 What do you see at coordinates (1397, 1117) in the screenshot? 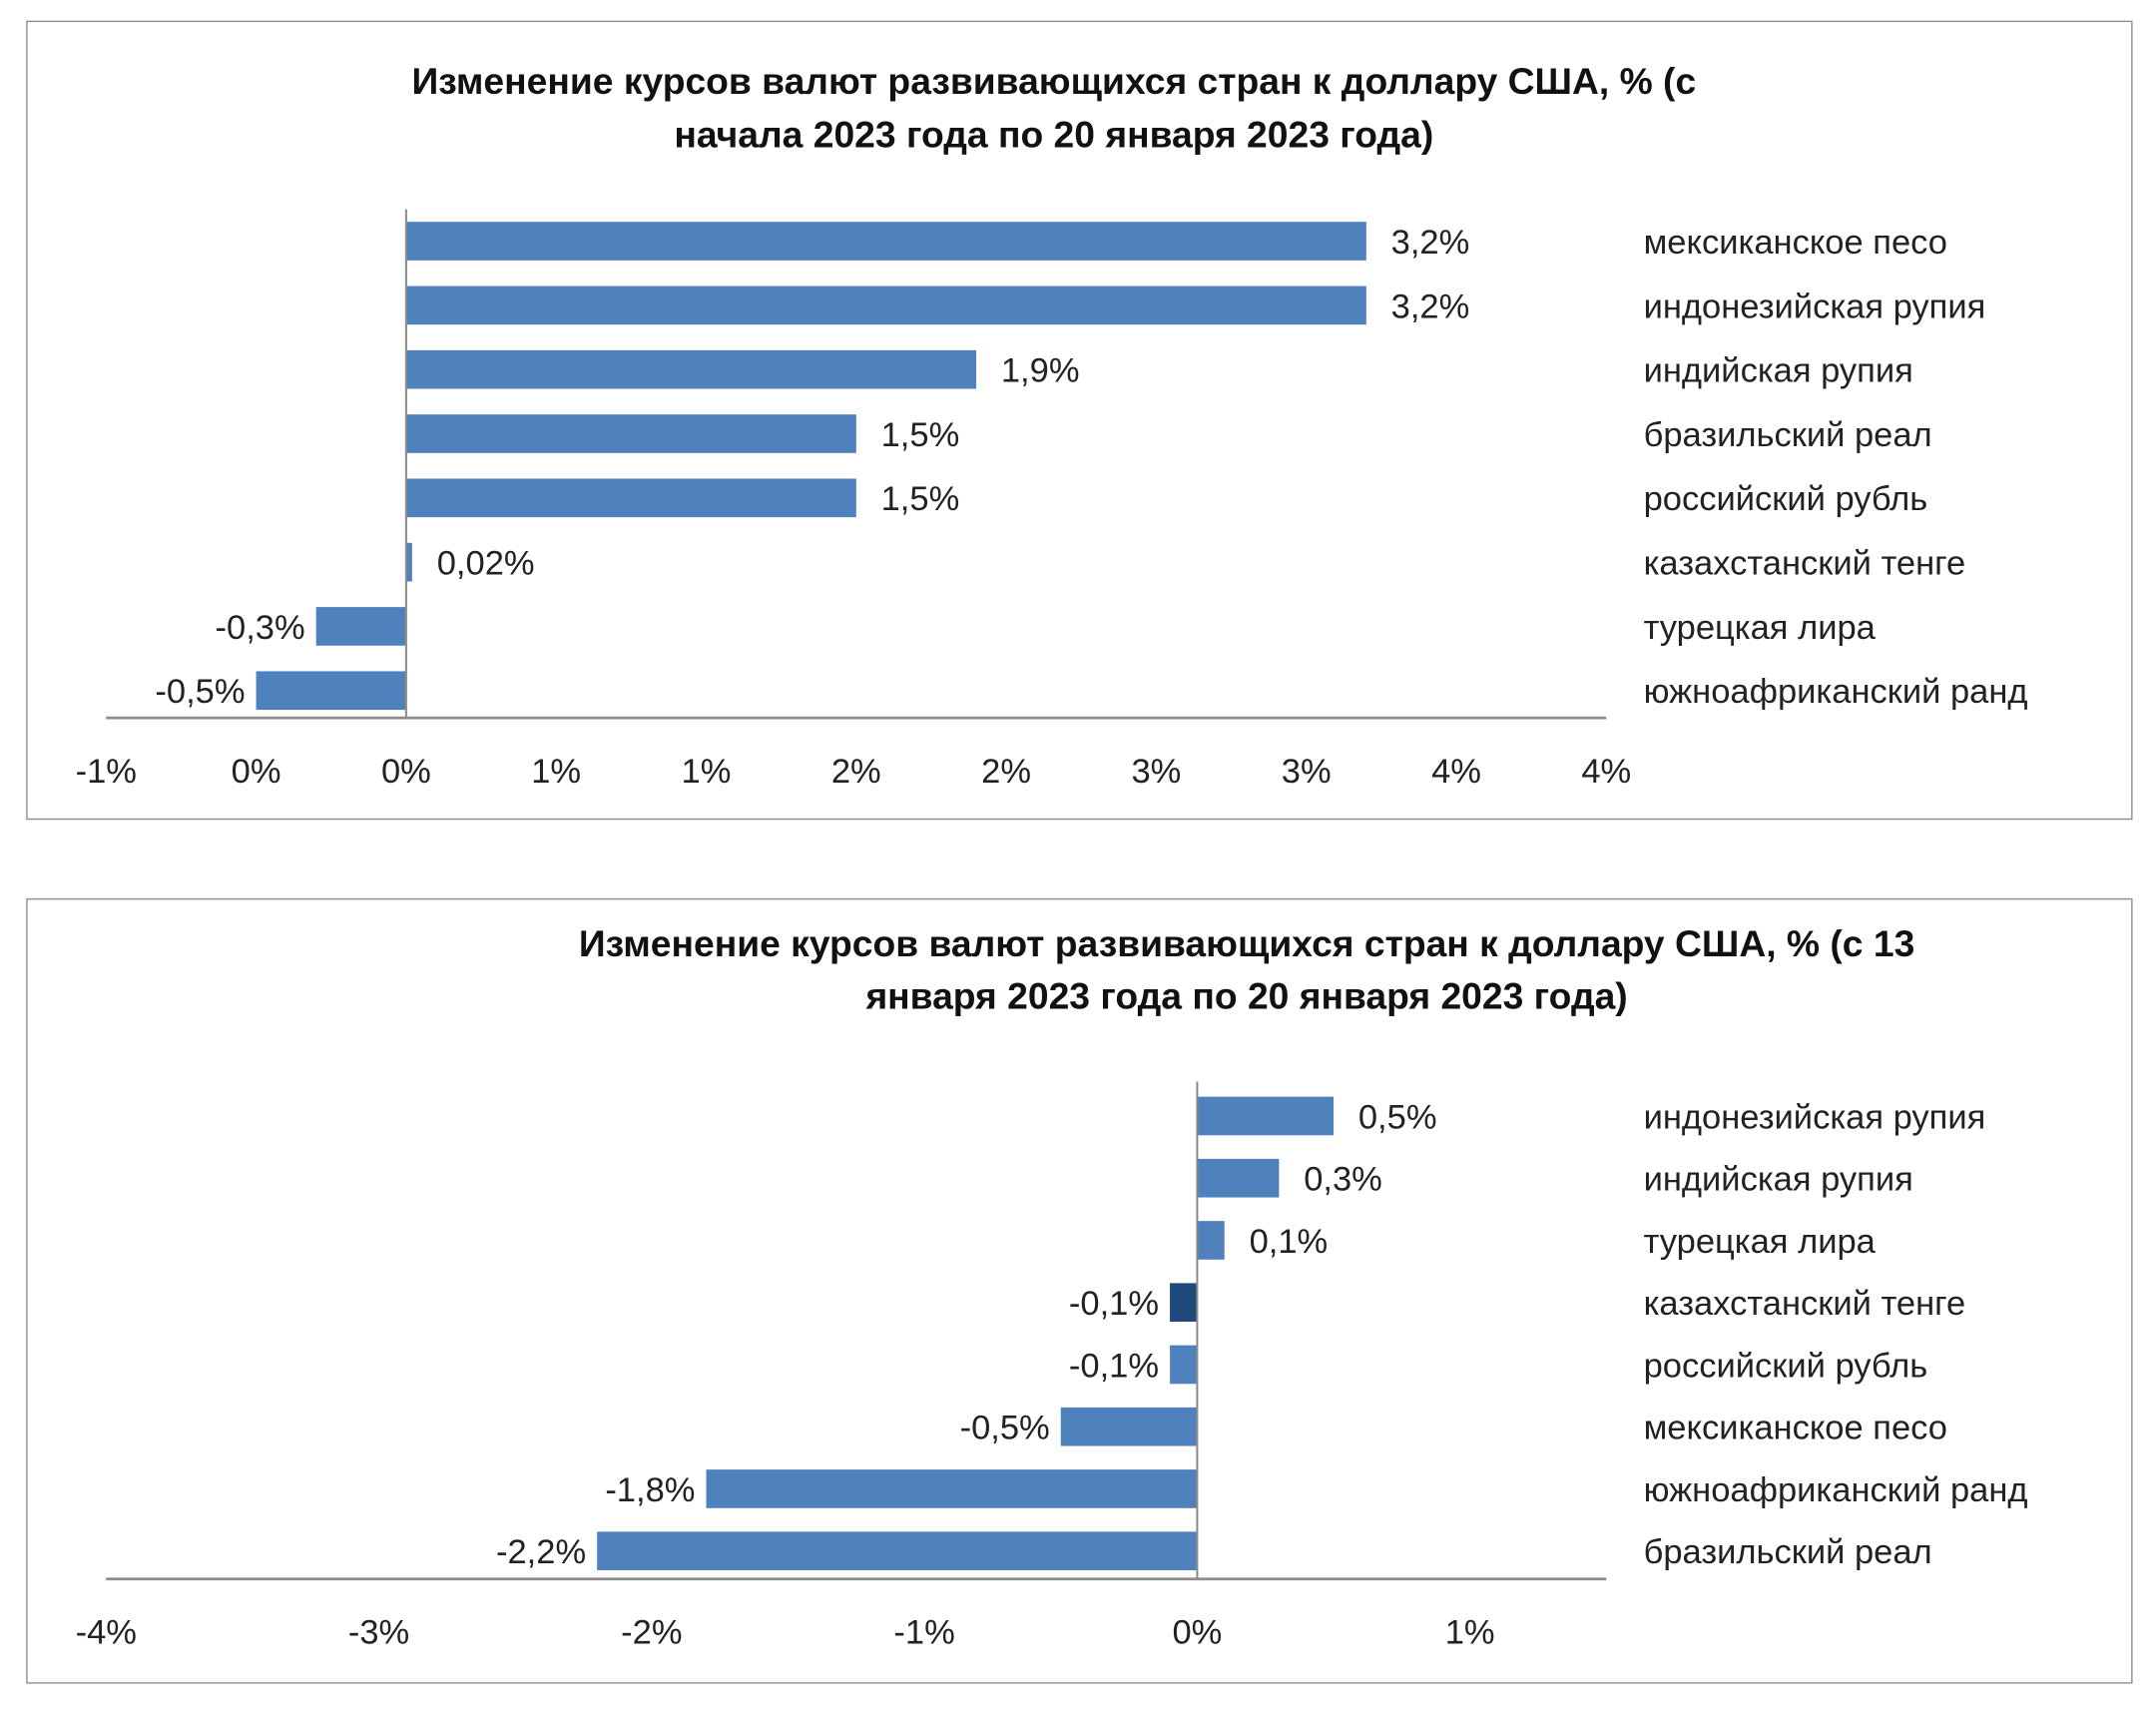
I see `data-label: 0,5%` at bounding box center [1397, 1117].